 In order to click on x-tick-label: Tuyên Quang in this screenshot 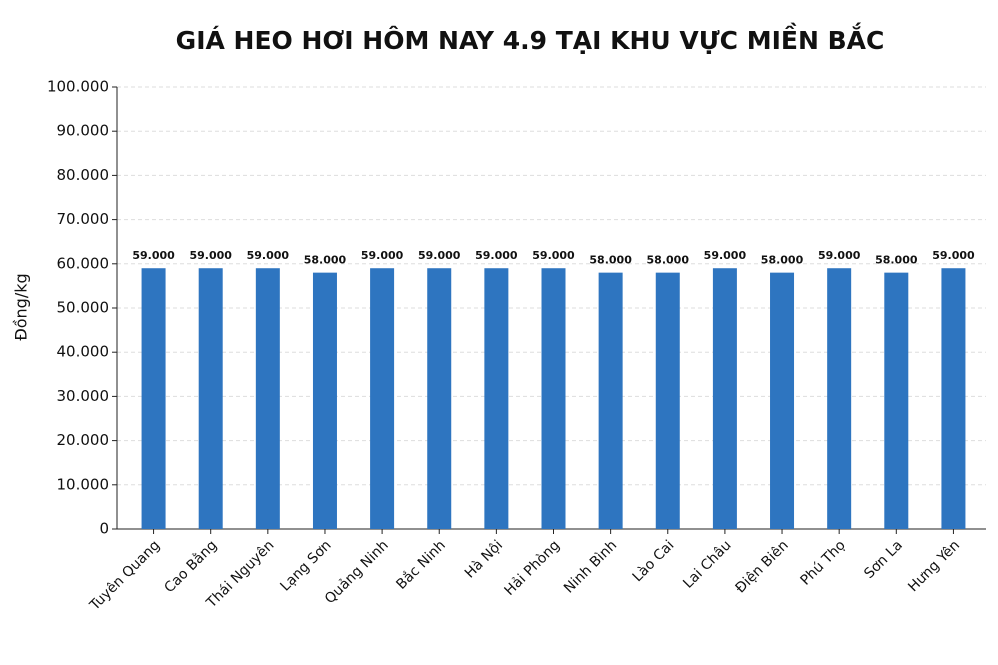, I will do `click(124, 575)`.